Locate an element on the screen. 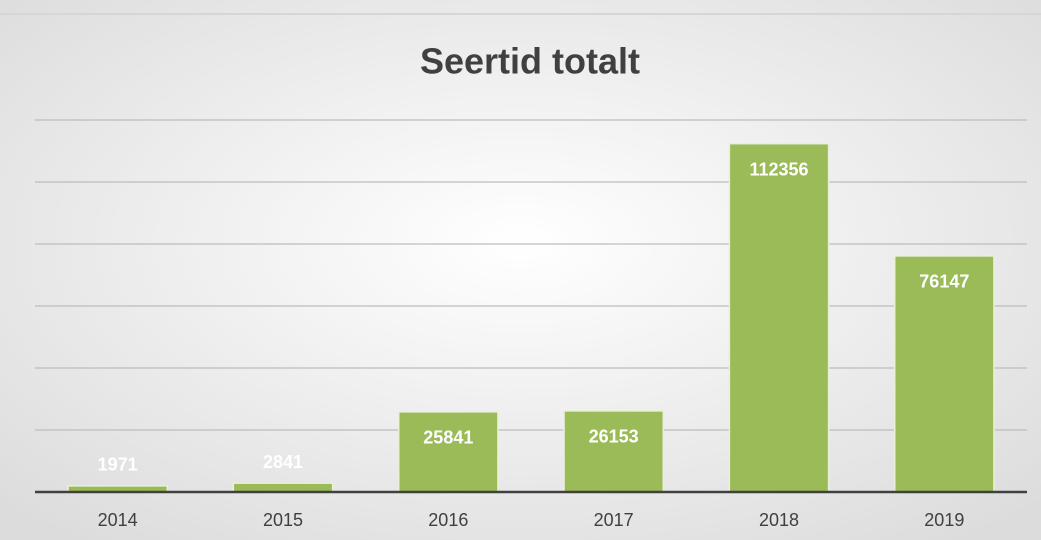  data-label: 112356 is located at coordinates (778, 169).